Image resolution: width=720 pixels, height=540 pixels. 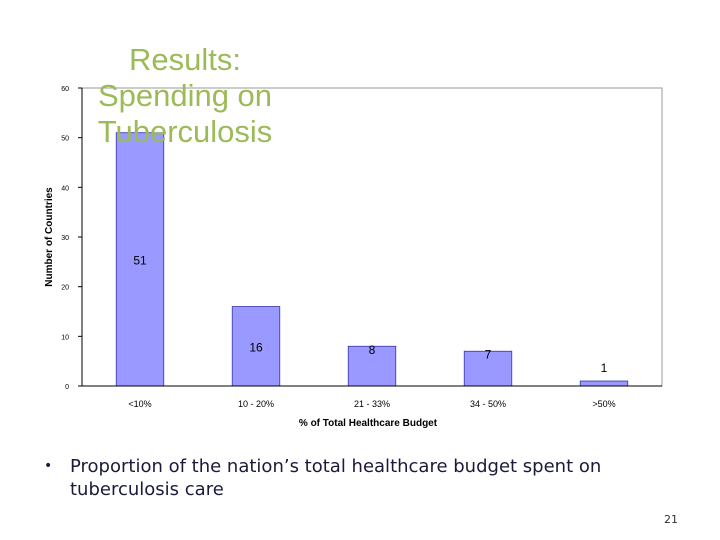 What do you see at coordinates (372, 397) in the screenshot?
I see `x-axis: <10% 10 - 20% 21 - 33% 34 - 50% >50%` at bounding box center [372, 397].